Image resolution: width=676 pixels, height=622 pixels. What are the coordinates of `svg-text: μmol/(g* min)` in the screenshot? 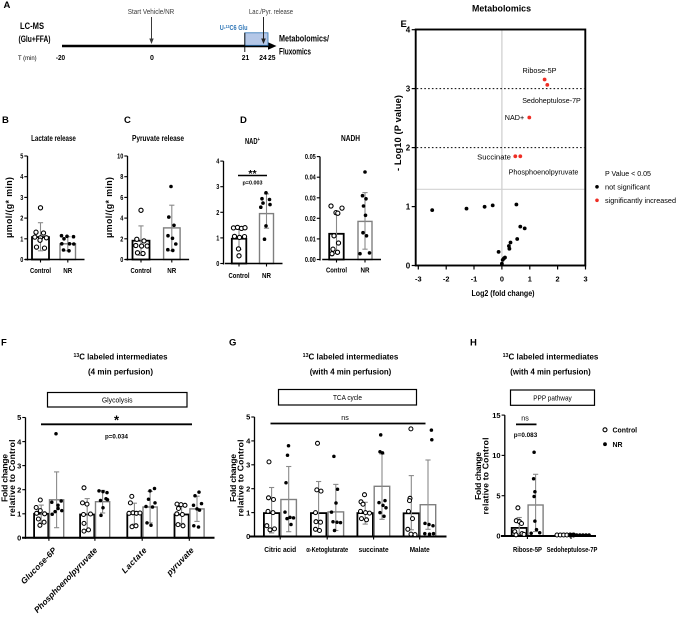 It's located at (9, 207).